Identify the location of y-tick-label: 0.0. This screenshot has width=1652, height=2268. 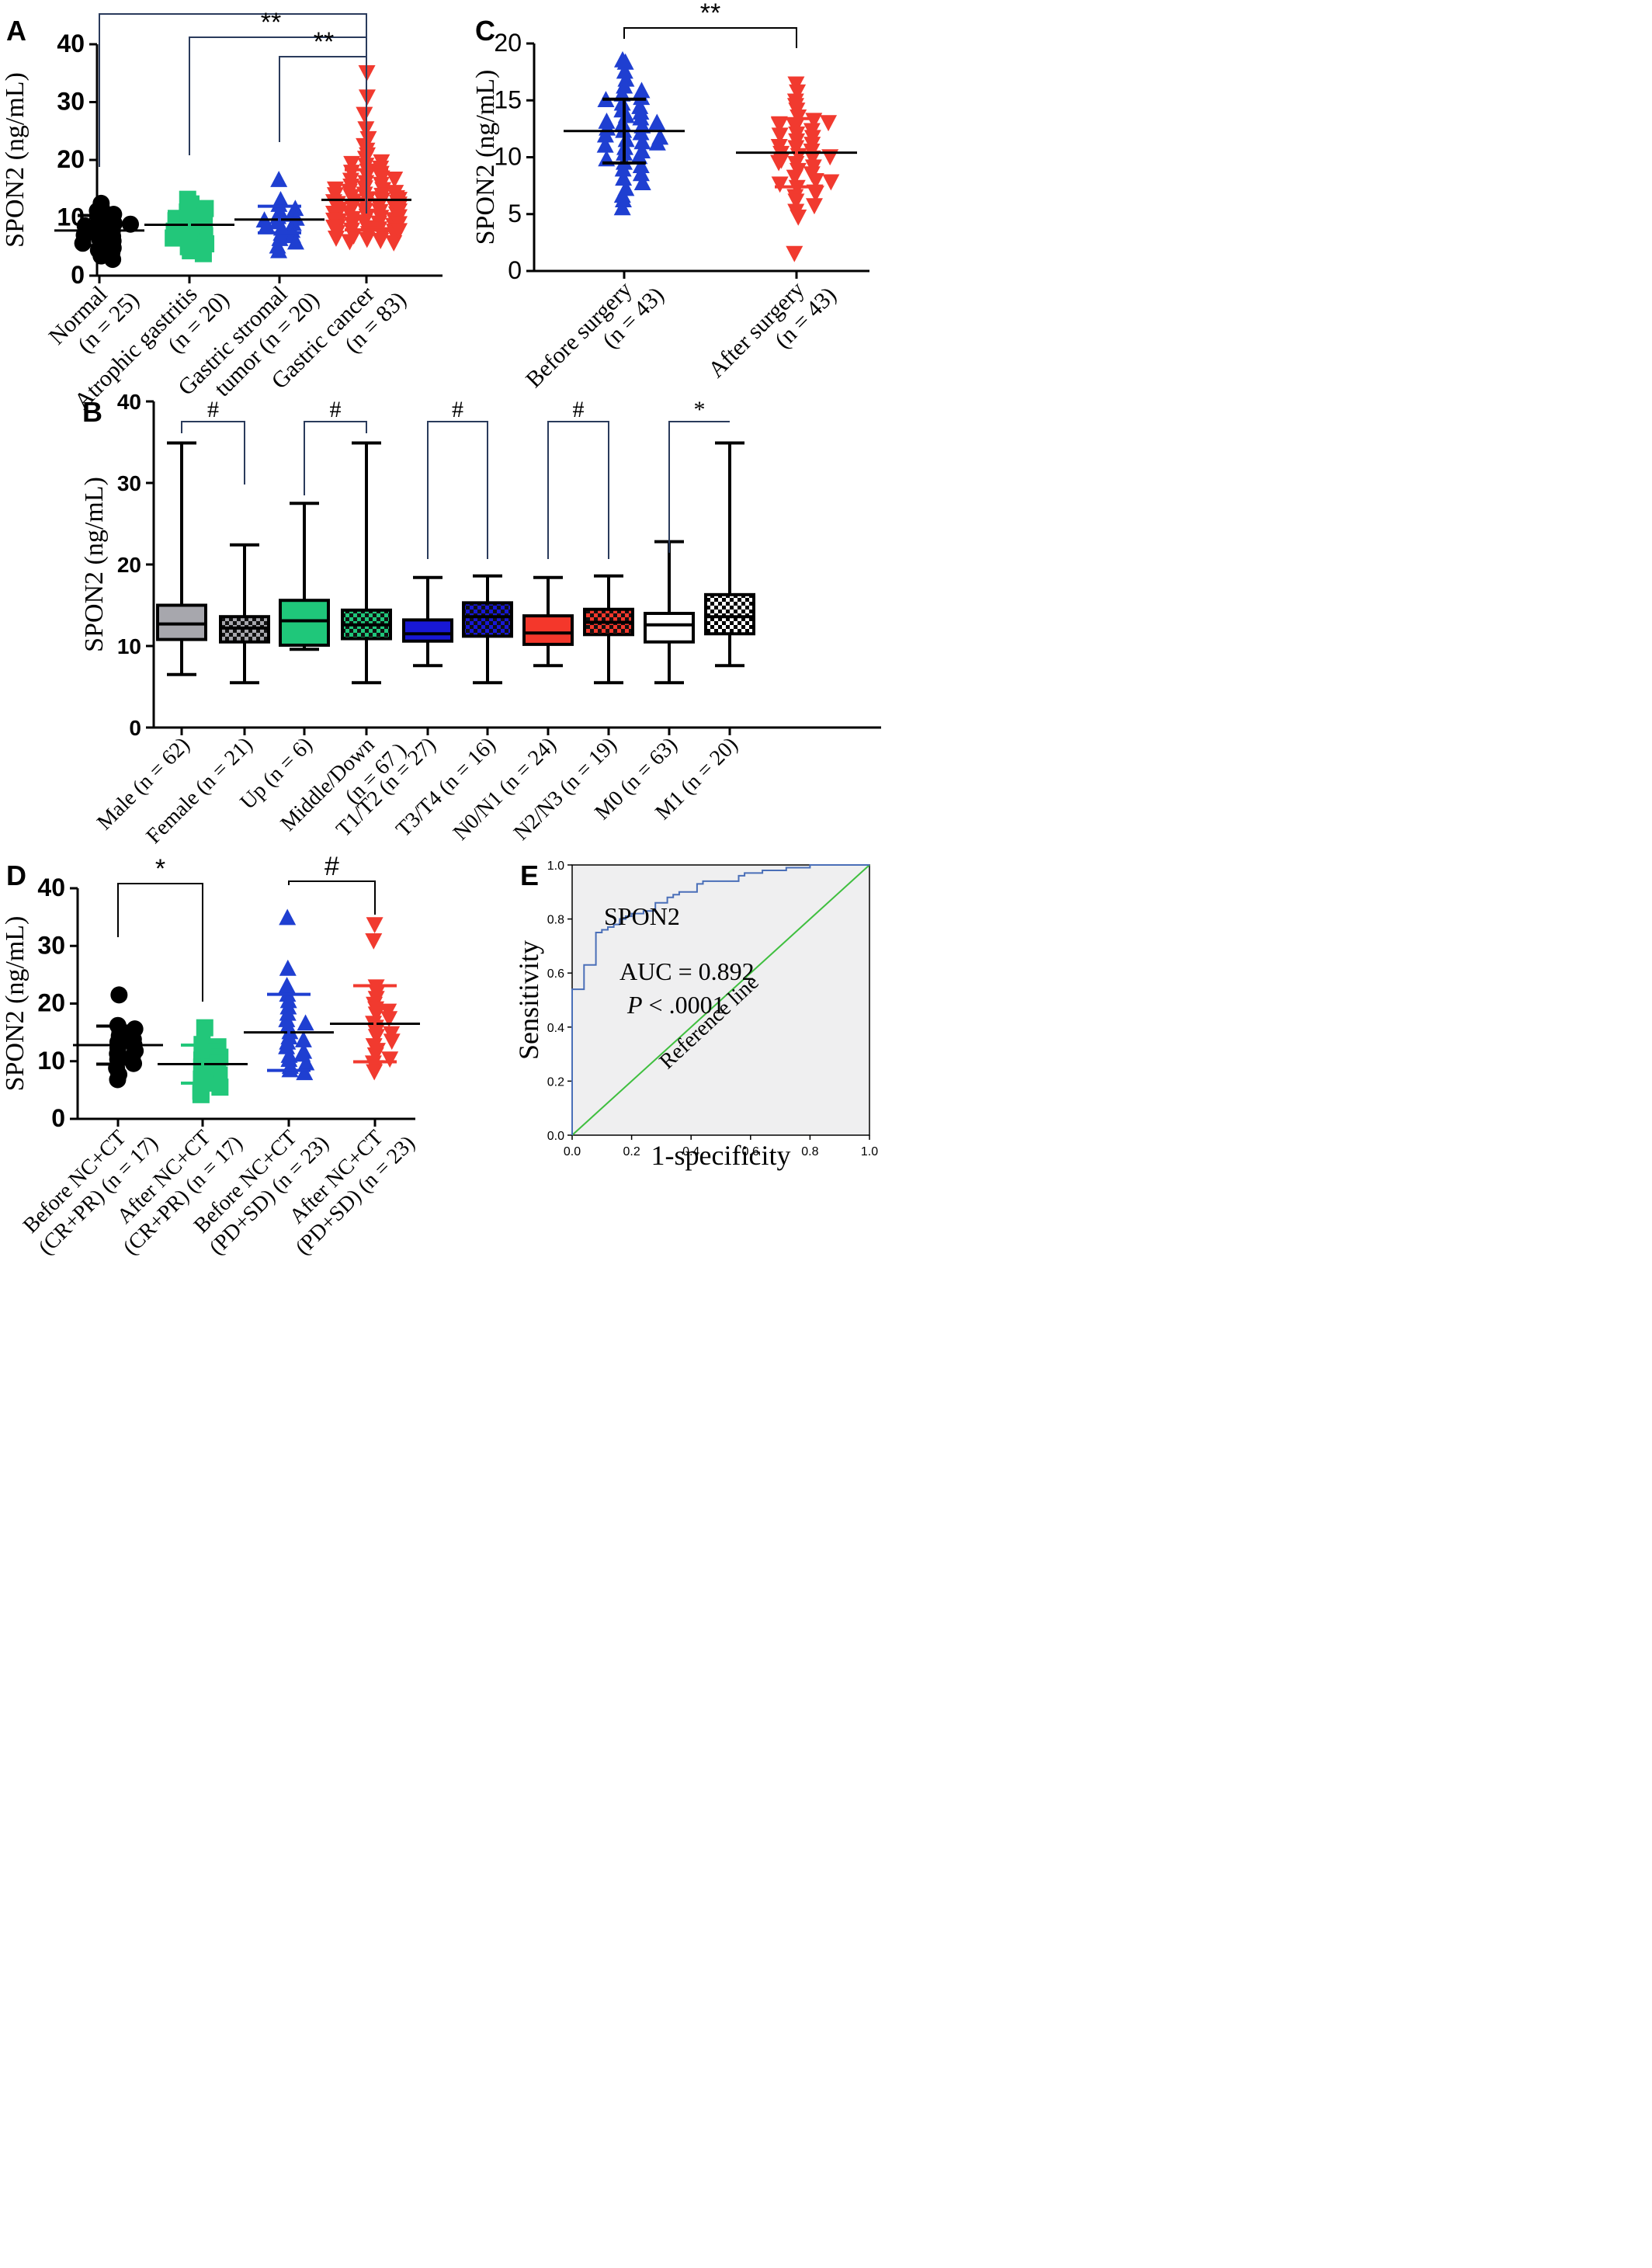
(555, 1136).